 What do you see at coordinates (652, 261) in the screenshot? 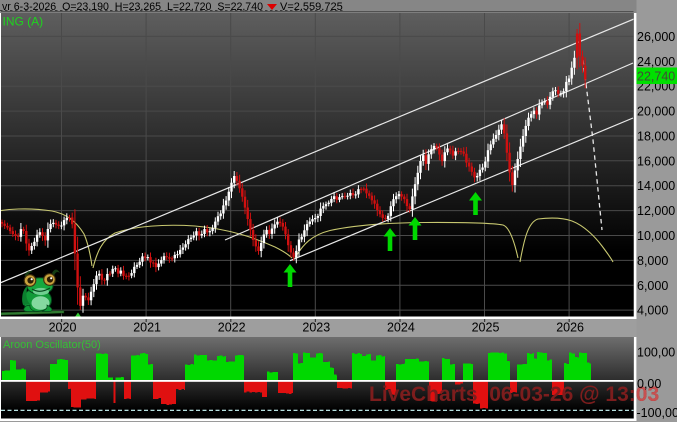
I see `svg-text: 8,000` at bounding box center [652, 261].